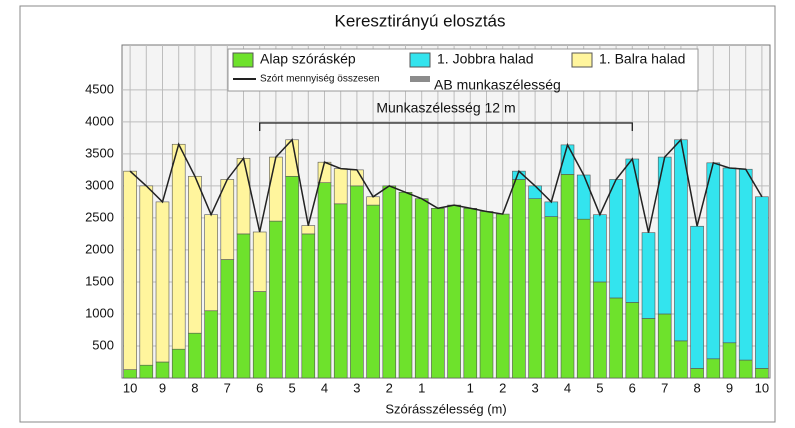 The height and width of the screenshot is (428, 795). Describe the element at coordinates (99, 312) in the screenshot. I see `y-tick-label: 1000` at that location.